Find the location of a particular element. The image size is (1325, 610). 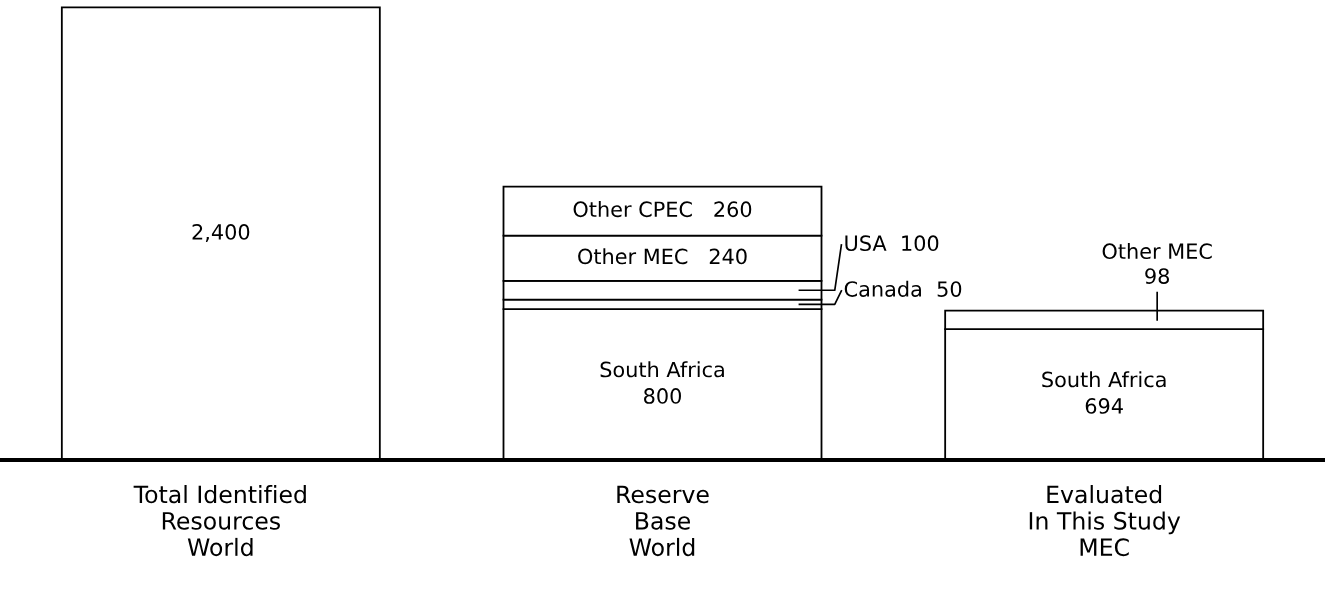

text: South Africa is located at coordinates (662, 369).